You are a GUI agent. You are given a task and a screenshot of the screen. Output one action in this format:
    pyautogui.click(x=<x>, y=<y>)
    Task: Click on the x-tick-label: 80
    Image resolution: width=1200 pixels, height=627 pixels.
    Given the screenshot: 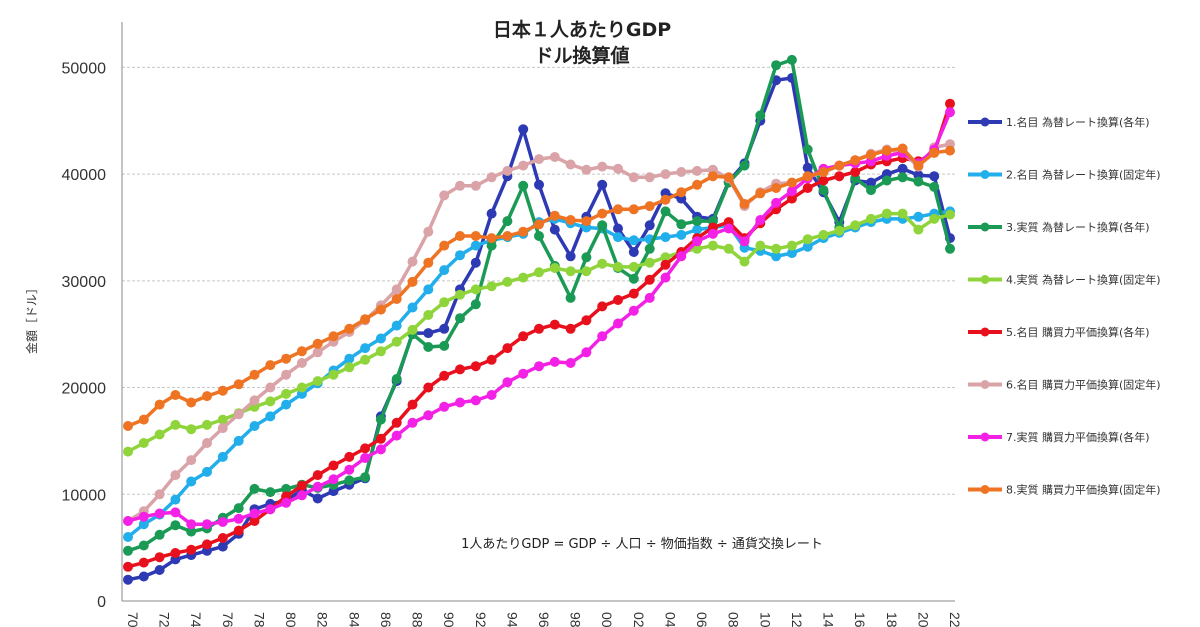 What is the action you would take?
    pyautogui.click(x=291, y=619)
    